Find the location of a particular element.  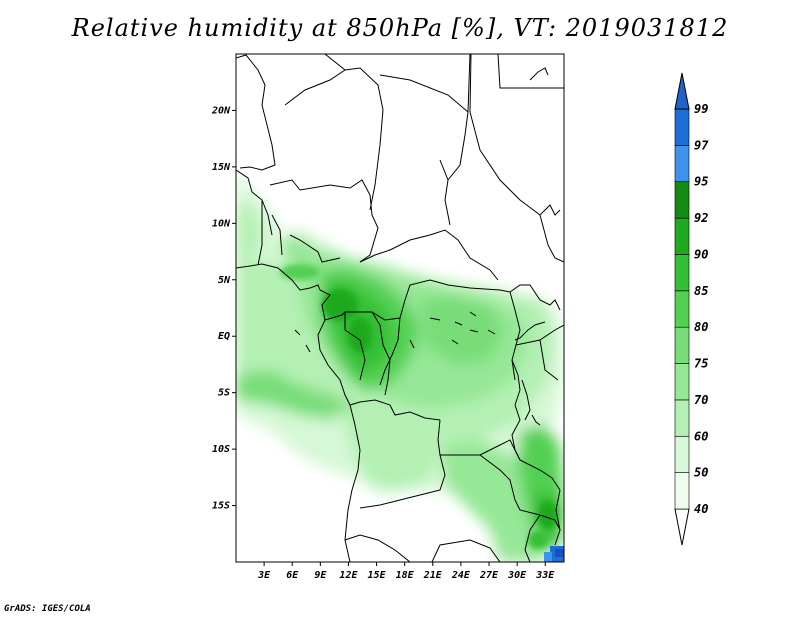

colorbar-low-triangle is located at coordinates (682, 527).